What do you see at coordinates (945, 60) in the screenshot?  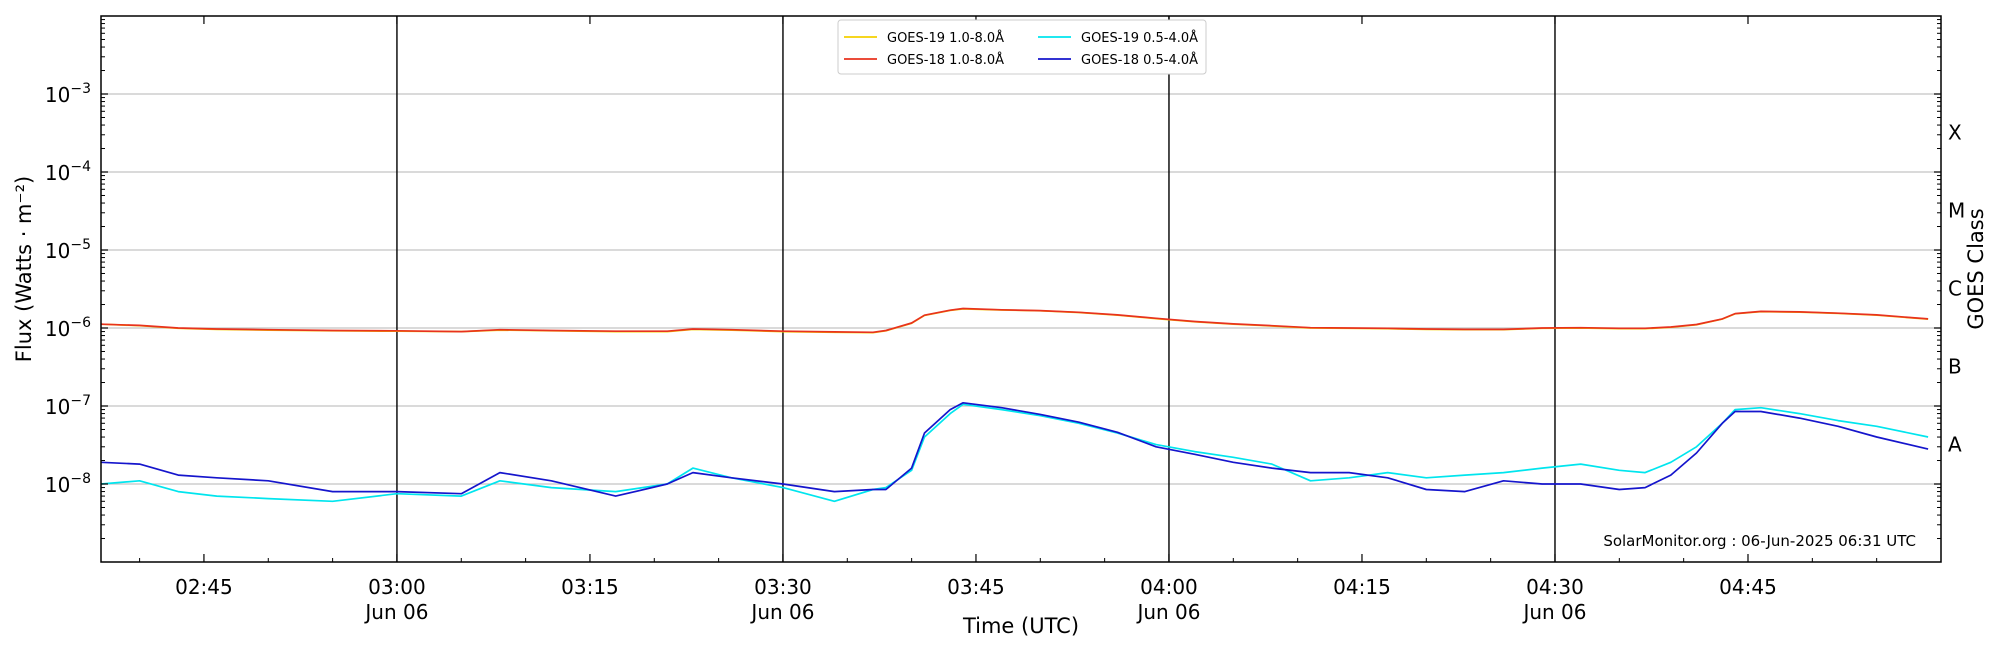 I see `legend-entry: GOES-18 1.0-8.0Å` at bounding box center [945, 60].